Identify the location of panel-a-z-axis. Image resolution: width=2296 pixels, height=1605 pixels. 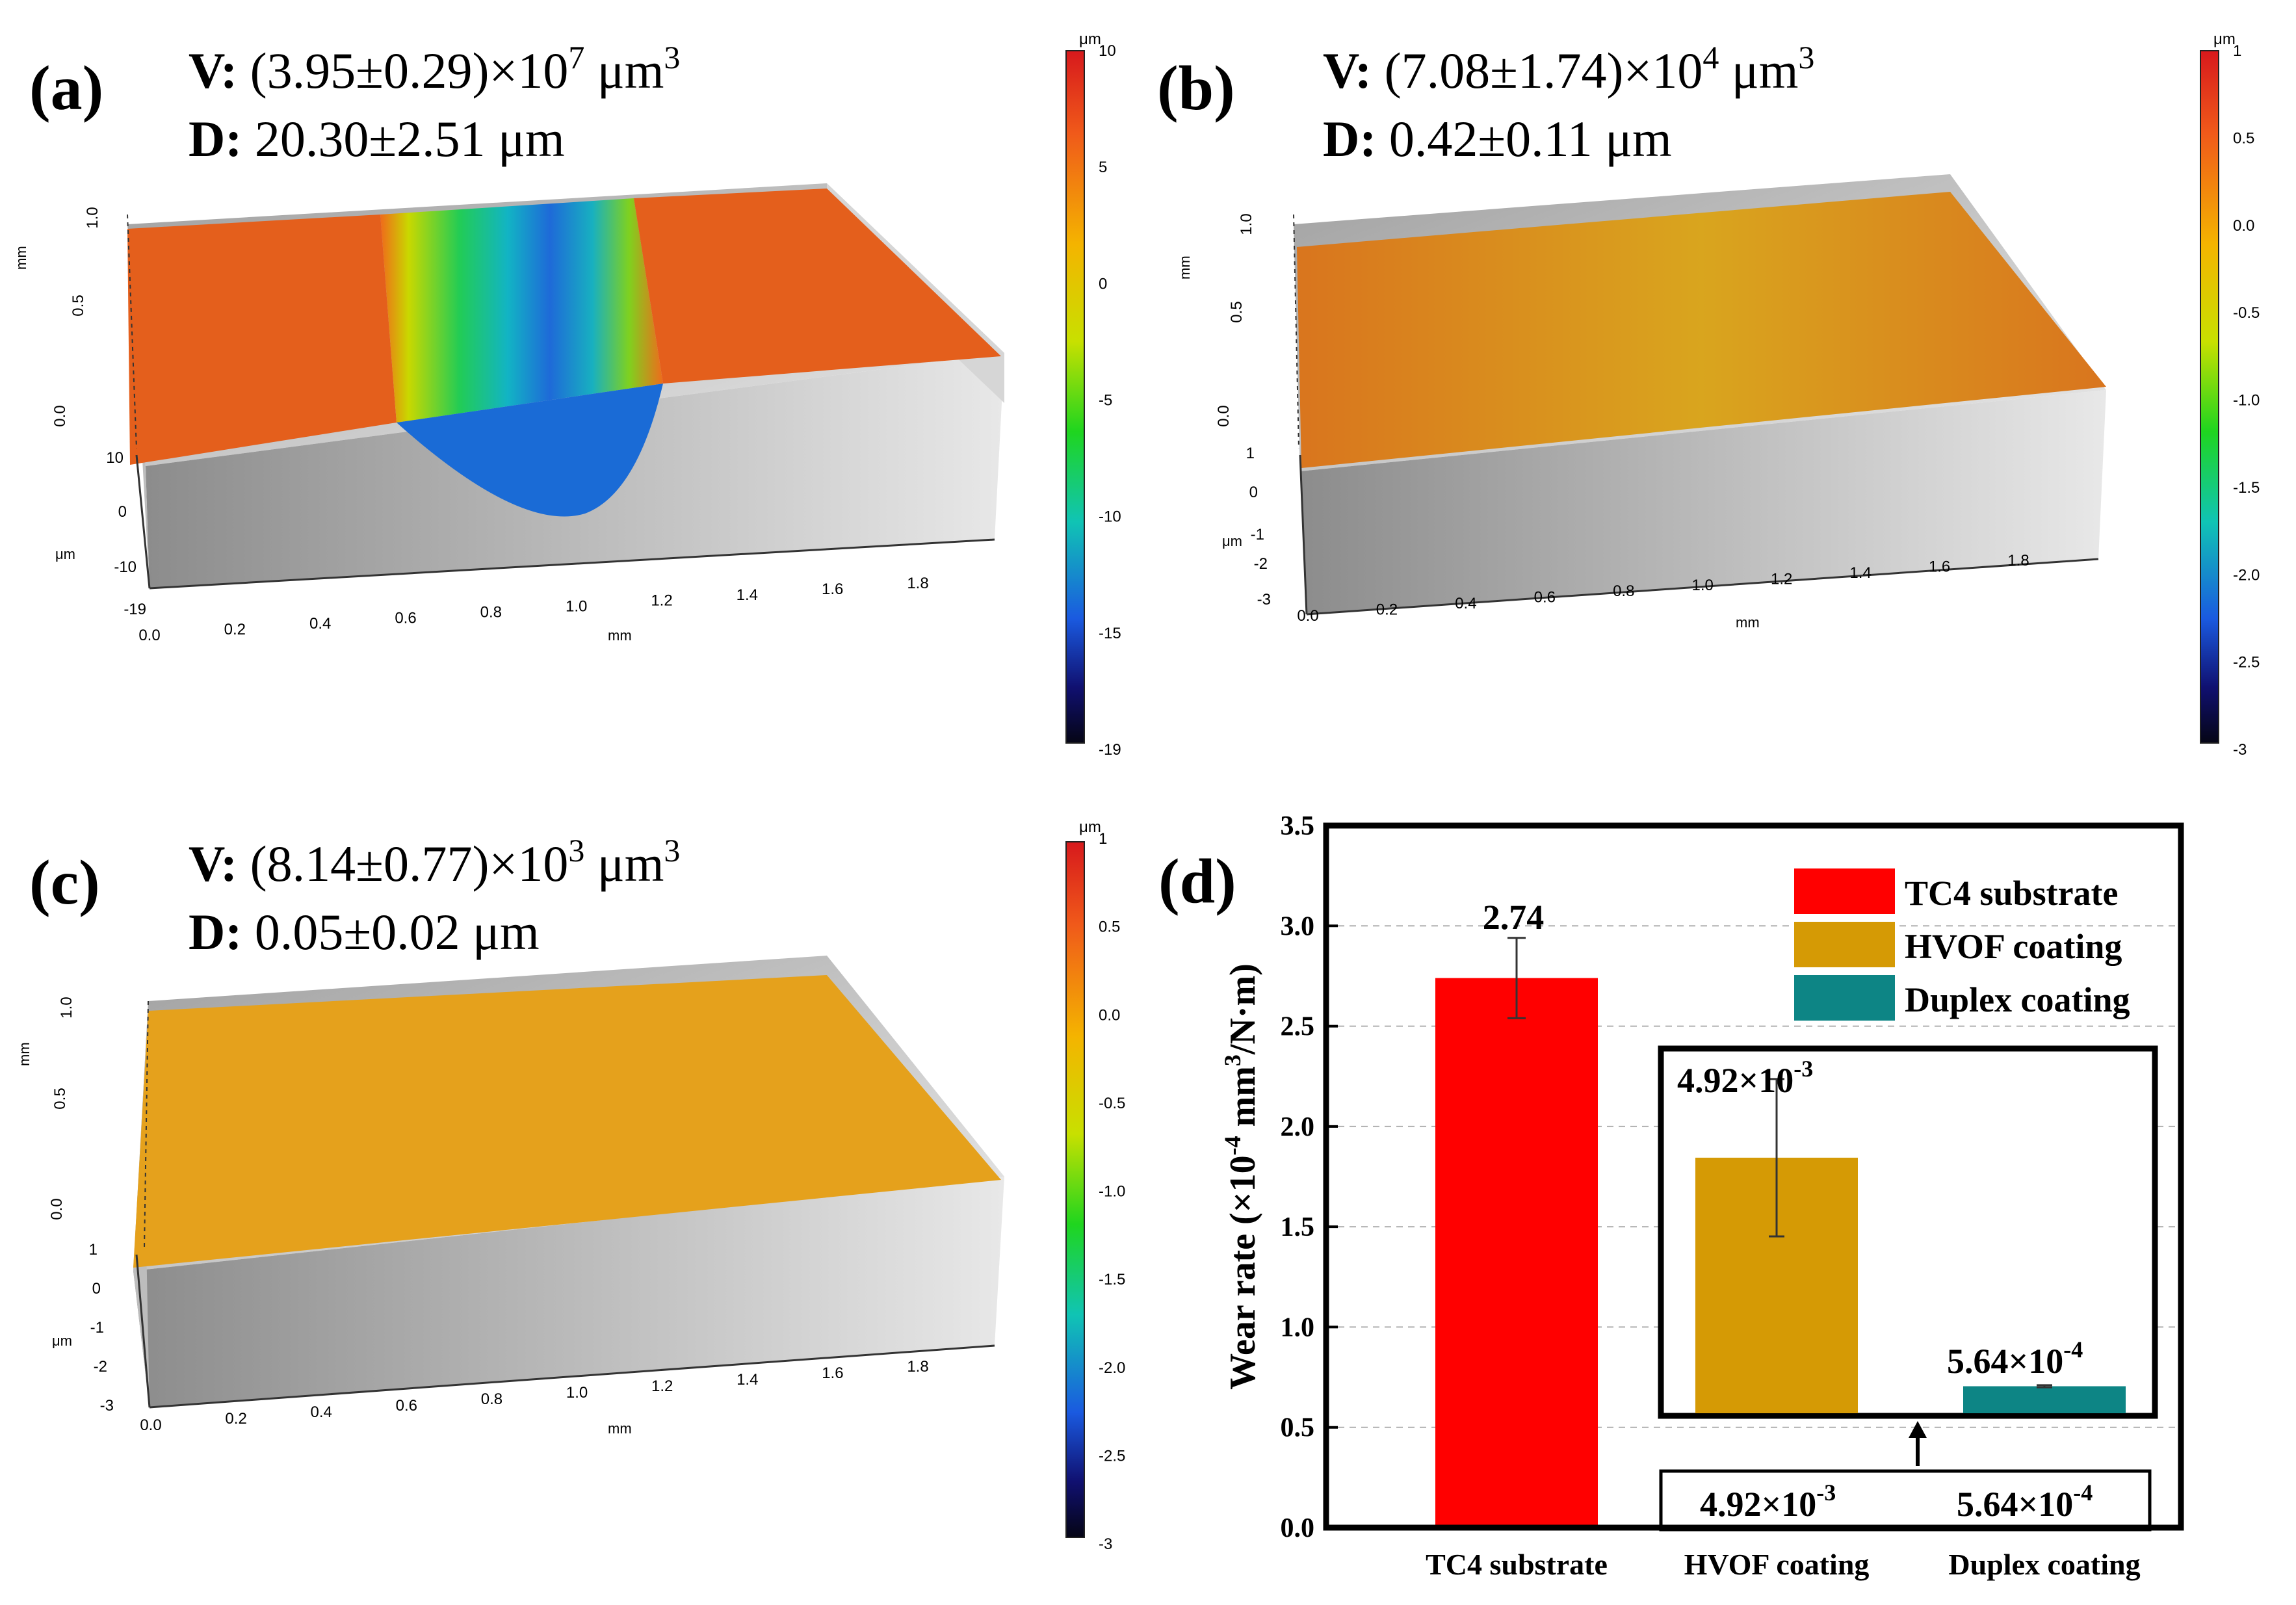
(143, 521).